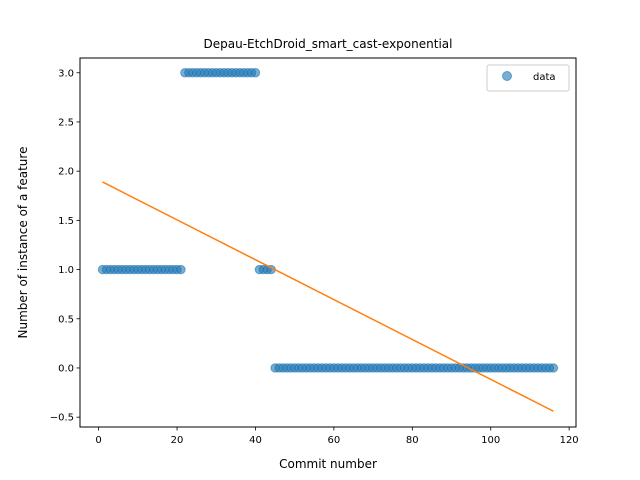  I want to click on legend-marker-data, so click(507, 76).